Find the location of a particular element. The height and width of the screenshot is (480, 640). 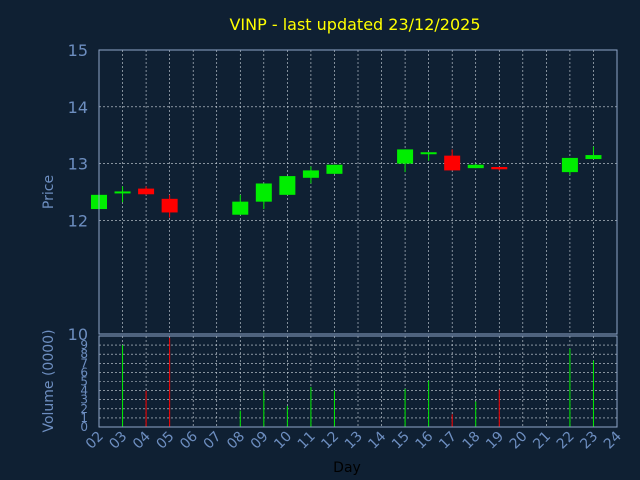

volume-axis-label: Volume (0000) is located at coordinates (49, 380).